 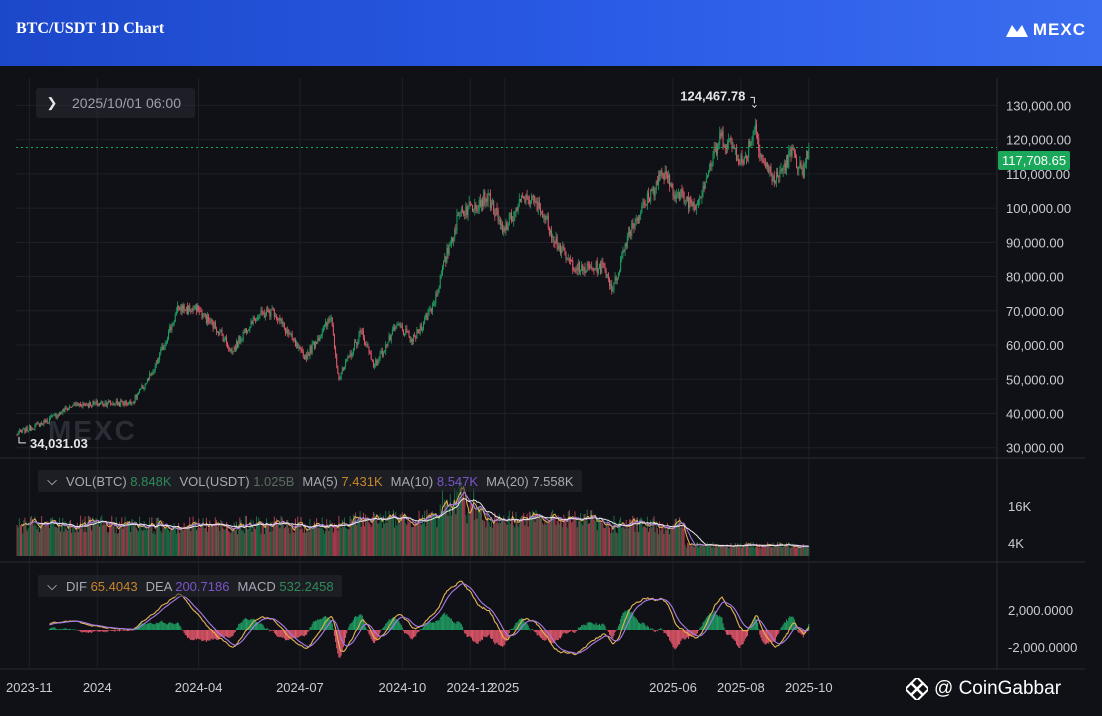 What do you see at coordinates (470, 687) in the screenshot?
I see `x-tick-label: 2024-12` at bounding box center [470, 687].